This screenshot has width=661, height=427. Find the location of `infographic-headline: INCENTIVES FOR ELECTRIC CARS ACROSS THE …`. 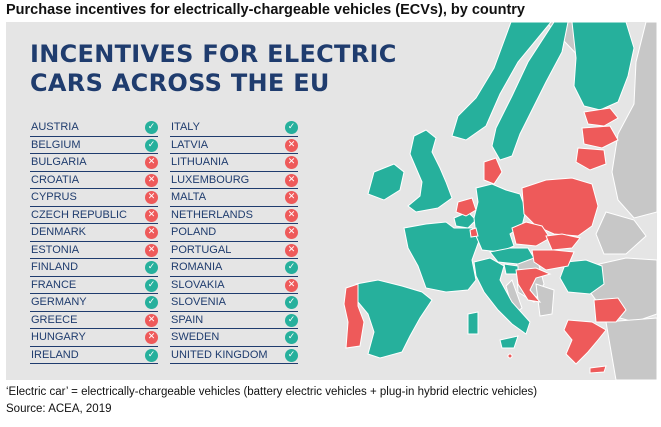

infographic-headline: INCENTIVES FOR ELECTRIC CARS ACROSS THE … is located at coordinates (213, 69).